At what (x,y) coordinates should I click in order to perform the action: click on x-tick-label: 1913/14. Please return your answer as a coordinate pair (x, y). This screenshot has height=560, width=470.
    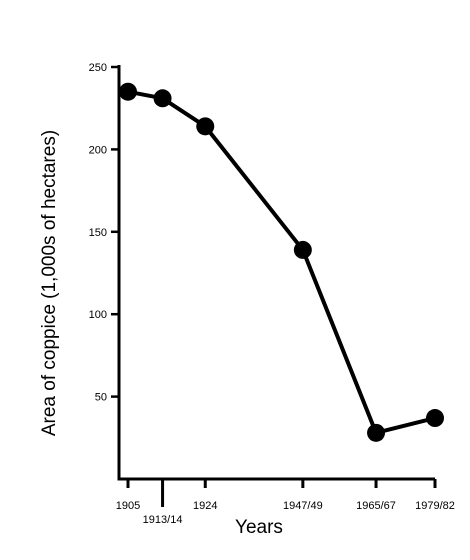
    Looking at the image, I should click on (163, 520).